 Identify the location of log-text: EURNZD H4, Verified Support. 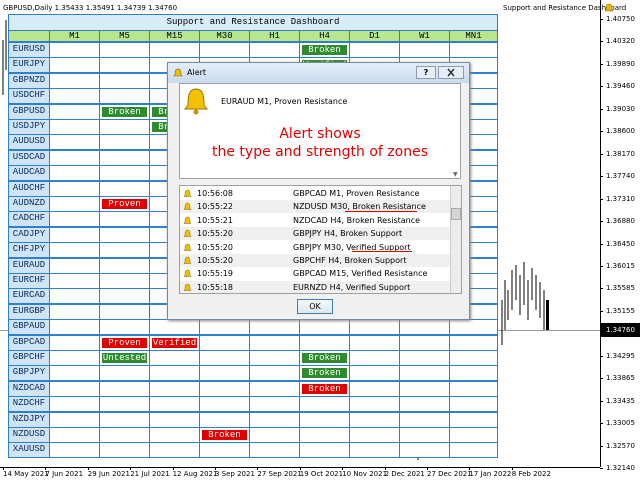
(352, 287).